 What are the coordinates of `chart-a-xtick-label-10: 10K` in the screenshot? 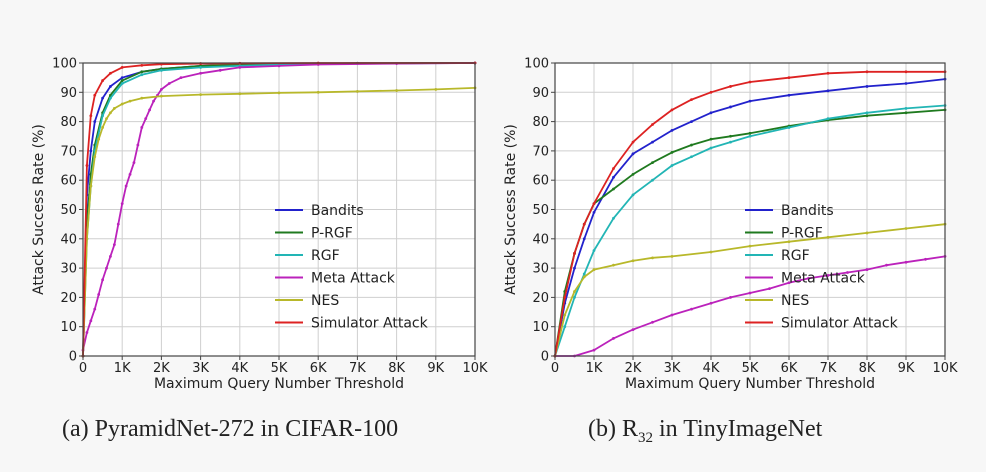 It's located at (475, 368).